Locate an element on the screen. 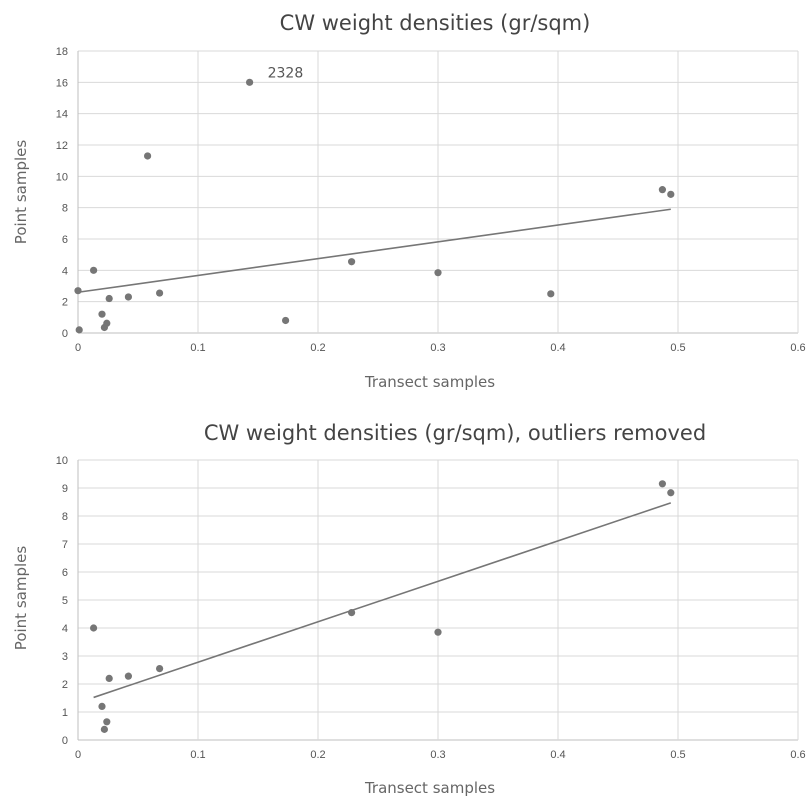 The width and height of the screenshot is (808, 799). data-label: 2328 is located at coordinates (286, 73).